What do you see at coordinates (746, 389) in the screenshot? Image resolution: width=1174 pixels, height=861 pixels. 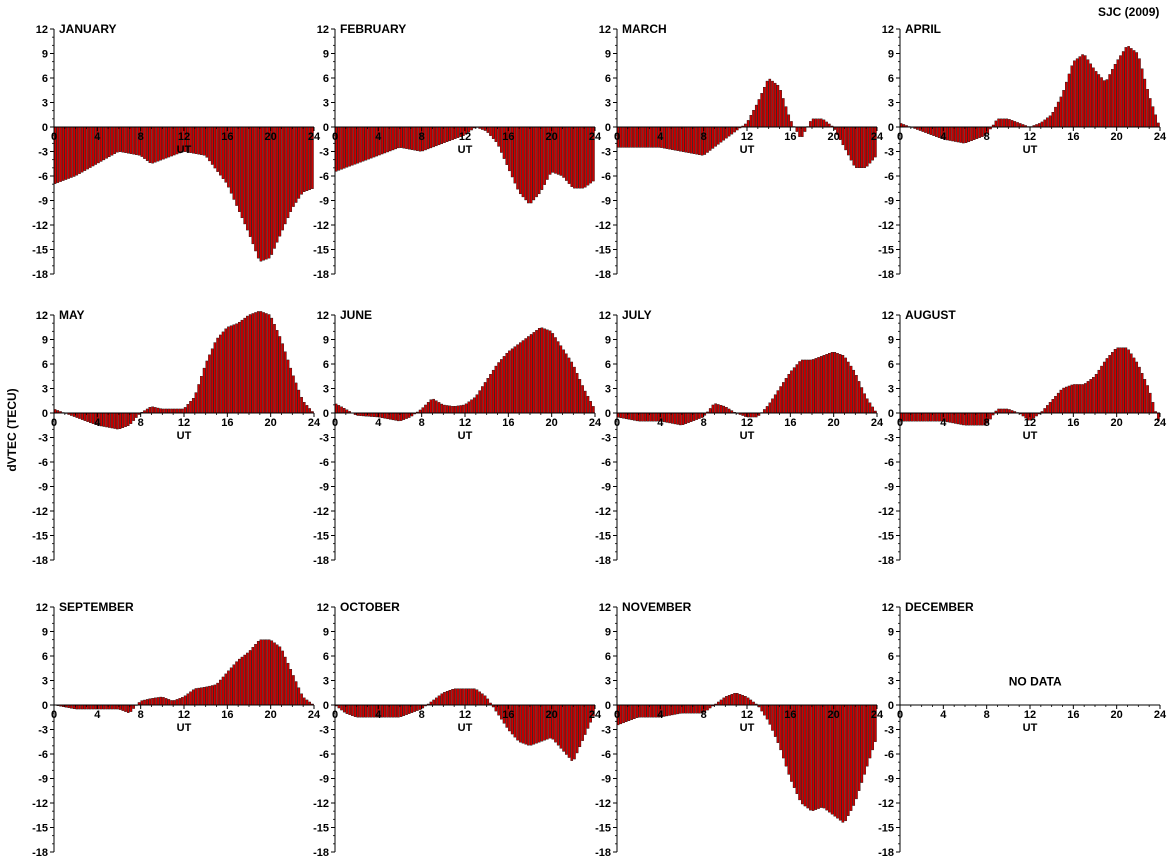 I see `bar-series` at bounding box center [746, 389].